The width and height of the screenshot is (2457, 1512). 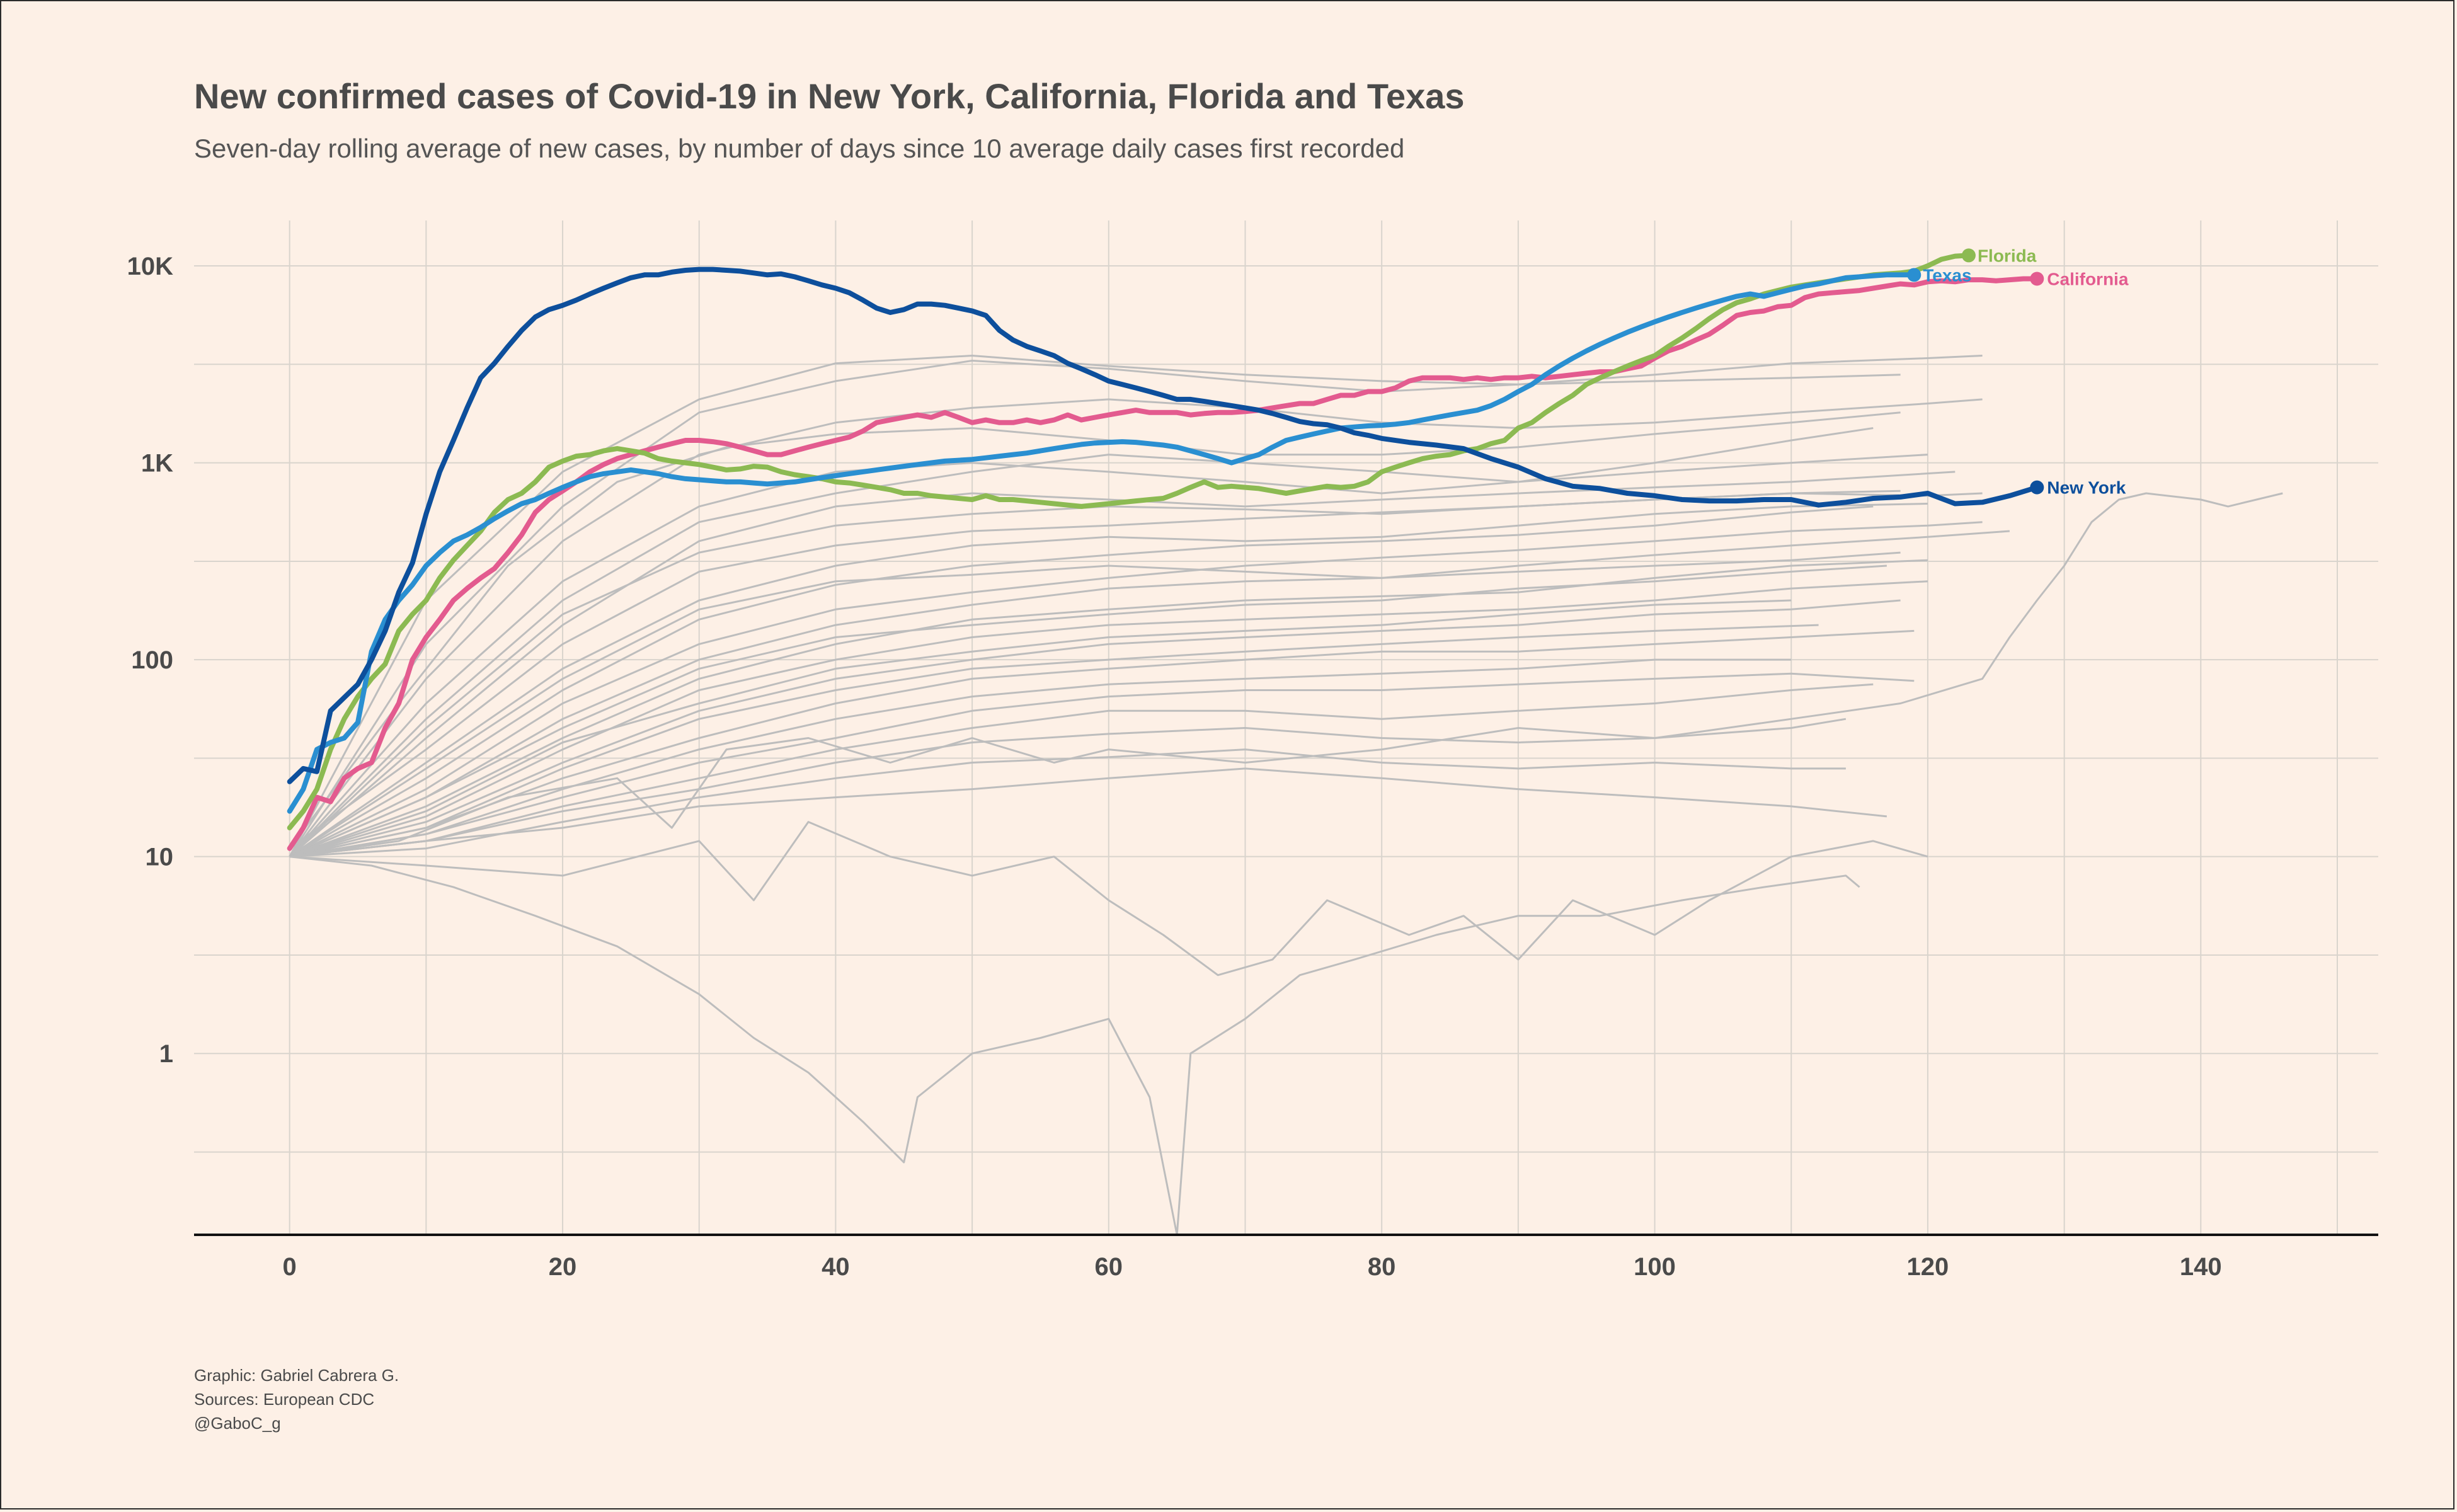 What do you see at coordinates (160, 857) in the screenshot?
I see `y-tick-label: 10` at bounding box center [160, 857].